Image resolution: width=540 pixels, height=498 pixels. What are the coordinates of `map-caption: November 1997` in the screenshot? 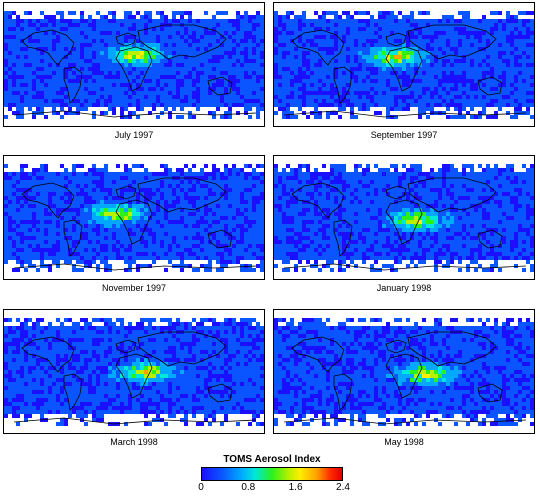 It's located at (134, 288).